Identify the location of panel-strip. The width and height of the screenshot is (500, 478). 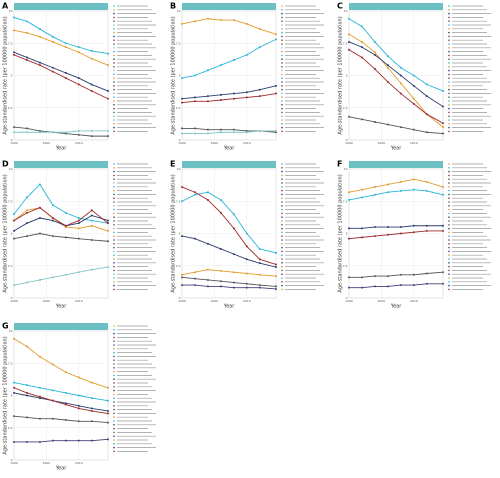
(61, 326).